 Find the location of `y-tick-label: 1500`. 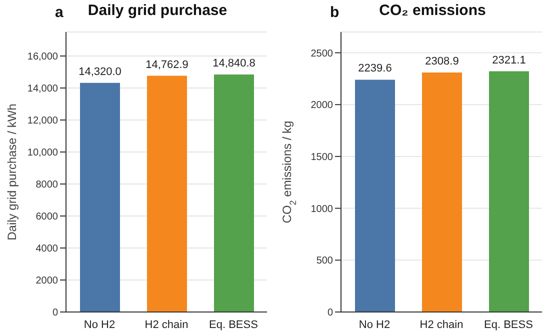

y-tick-label: 1500 is located at coordinates (322, 157).